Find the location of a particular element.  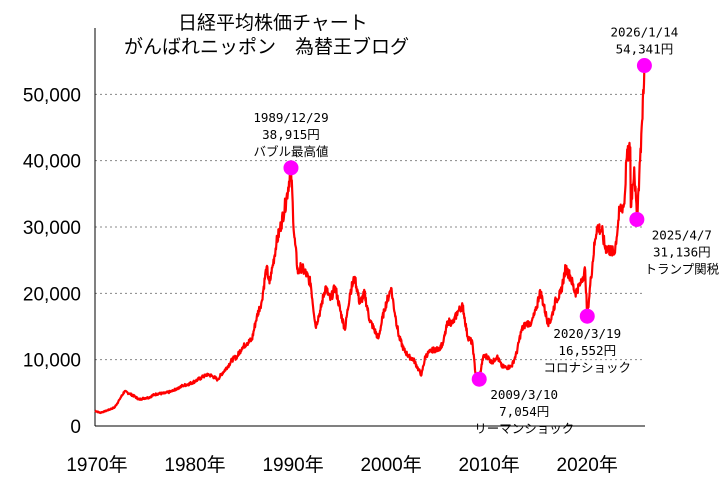

x-tick-label: 1980年 is located at coordinates (194, 465).